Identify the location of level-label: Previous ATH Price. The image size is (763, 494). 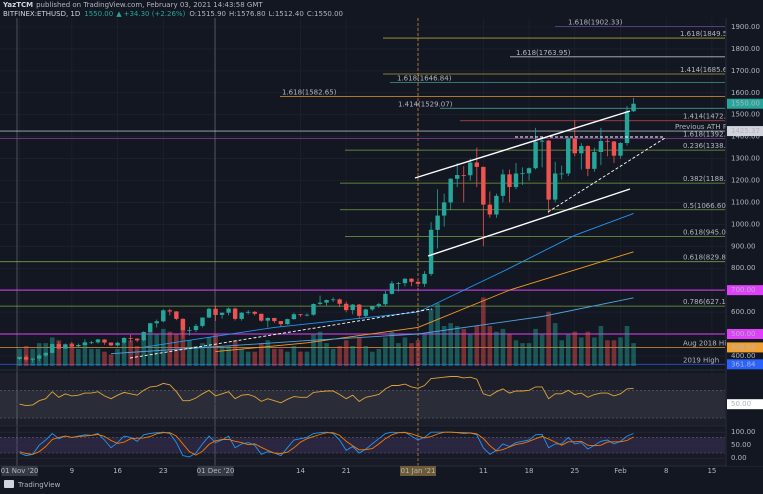
(707, 127).